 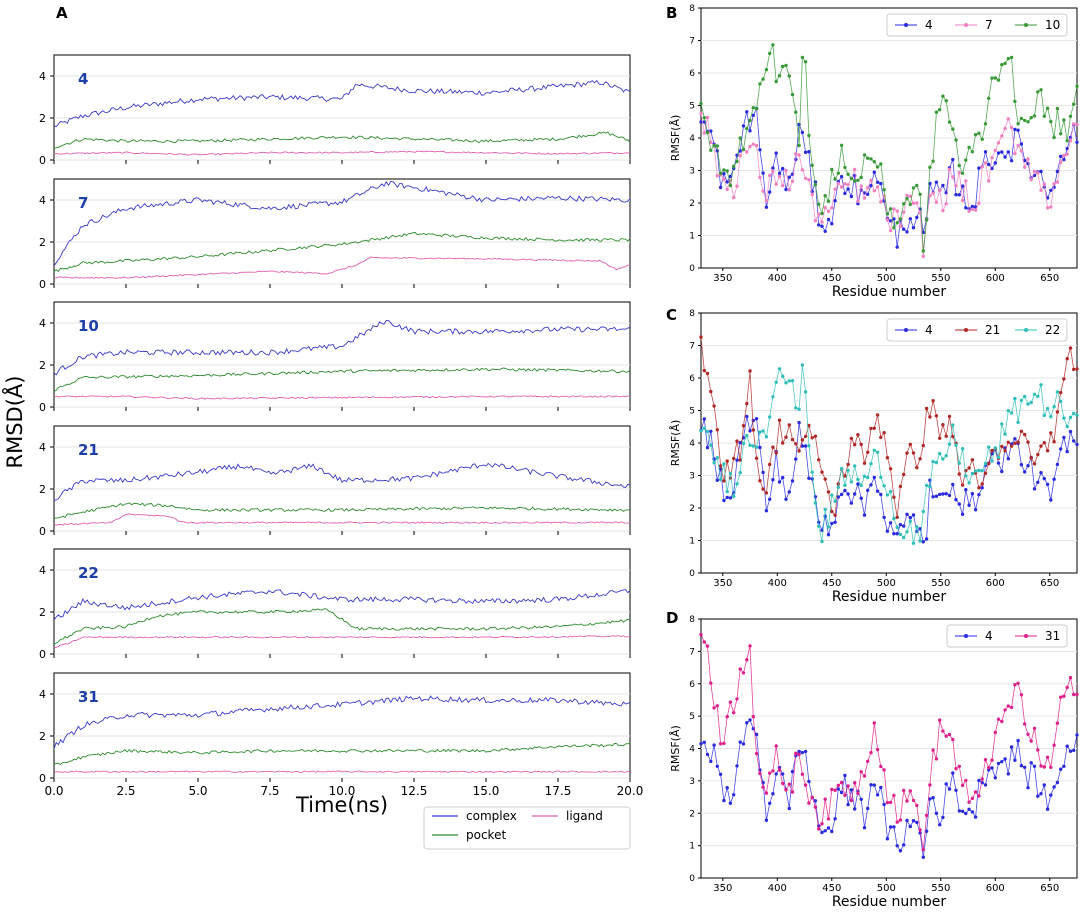 What do you see at coordinates (1052, 25) in the screenshot?
I see `legend-label-10: 10` at bounding box center [1052, 25].